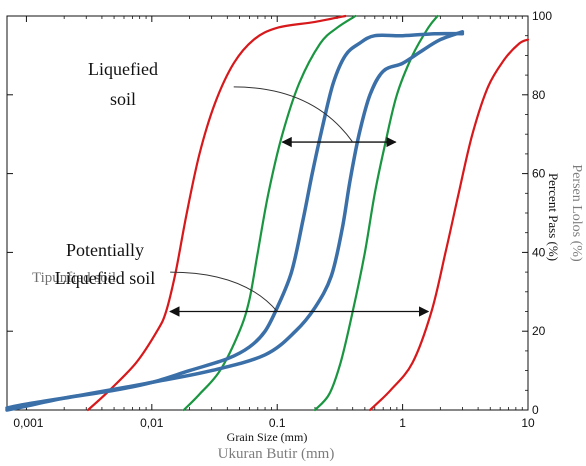 The height and width of the screenshot is (466, 586). I want to click on potentially-label-line-2: Liquefied soil, so click(105, 278).